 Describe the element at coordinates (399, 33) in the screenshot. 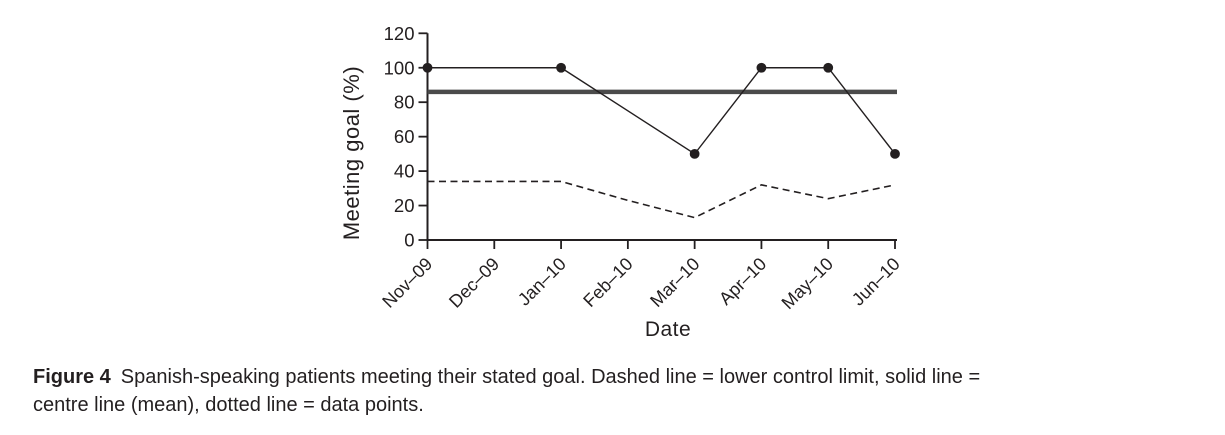

I see `y-tick-label: 120` at that location.